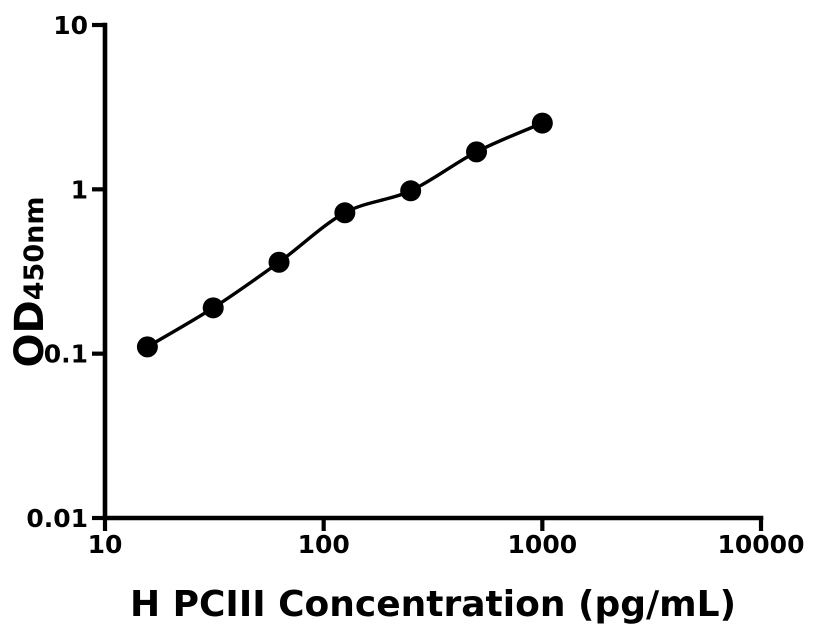 This screenshot has width=816, height=640. What do you see at coordinates (105, 544) in the screenshot?
I see `x-tick-label: 10` at bounding box center [105, 544].